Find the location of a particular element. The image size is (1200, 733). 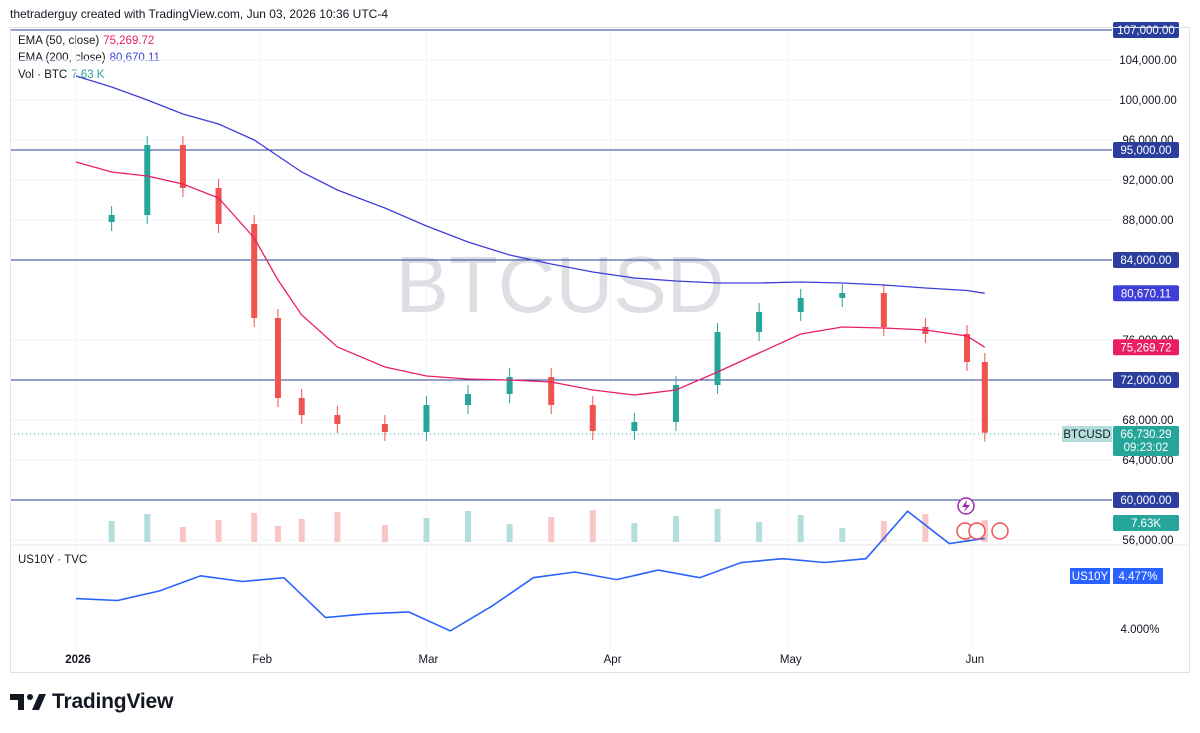

tradingview-logo-icon is located at coordinates (28, 702).